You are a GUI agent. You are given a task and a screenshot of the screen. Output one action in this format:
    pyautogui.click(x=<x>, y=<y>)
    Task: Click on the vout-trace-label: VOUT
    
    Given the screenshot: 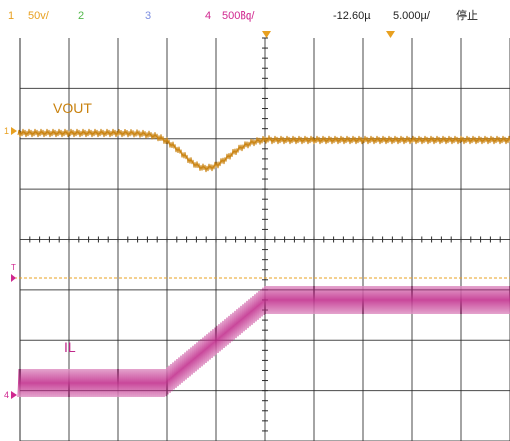 What is the action you would take?
    pyautogui.click(x=72, y=108)
    